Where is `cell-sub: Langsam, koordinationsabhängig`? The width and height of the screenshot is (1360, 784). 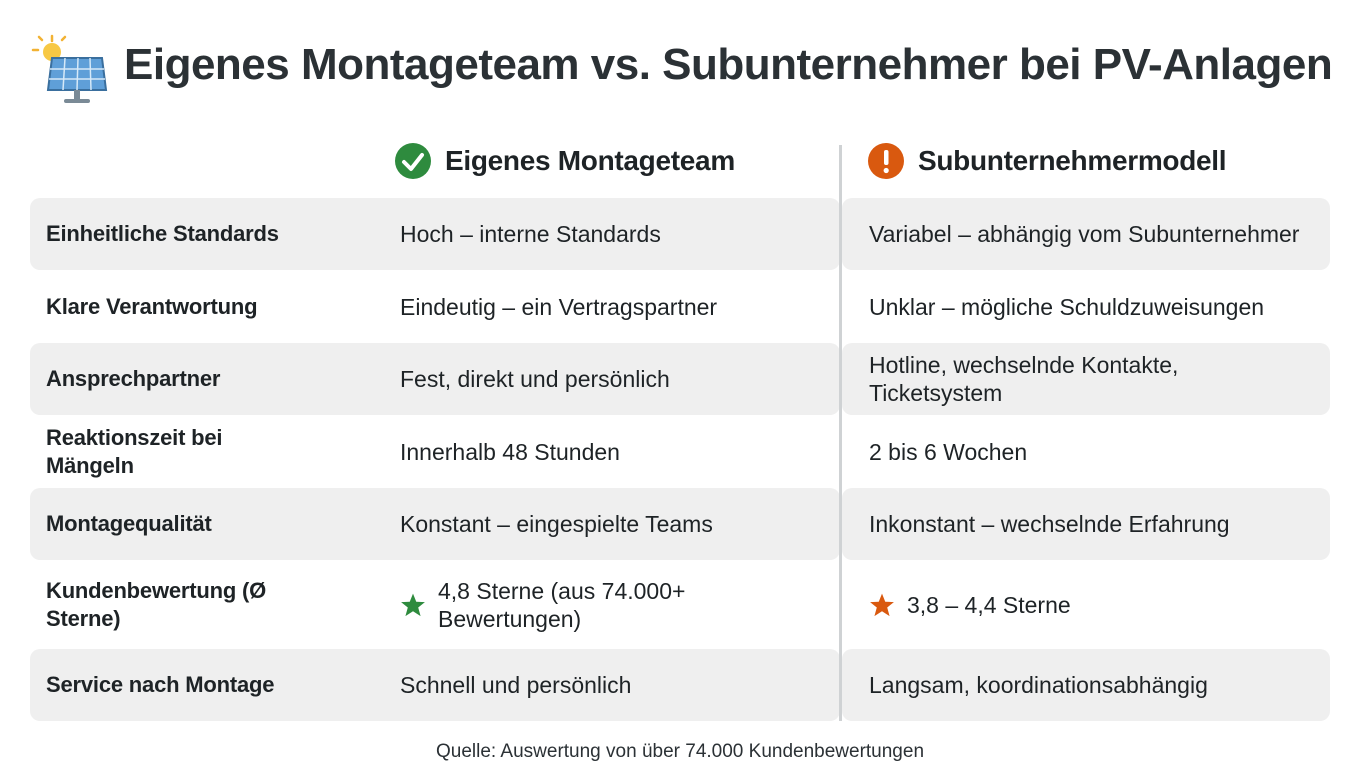
cell-sub: Langsam, koordinationsabhängig is located at coordinates (1091, 685).